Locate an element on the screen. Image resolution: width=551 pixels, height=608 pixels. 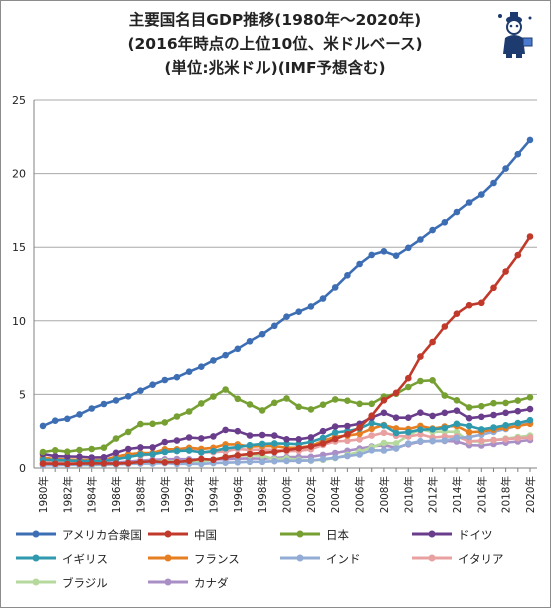
y-tick-label: 0 is located at coordinates (22, 468).